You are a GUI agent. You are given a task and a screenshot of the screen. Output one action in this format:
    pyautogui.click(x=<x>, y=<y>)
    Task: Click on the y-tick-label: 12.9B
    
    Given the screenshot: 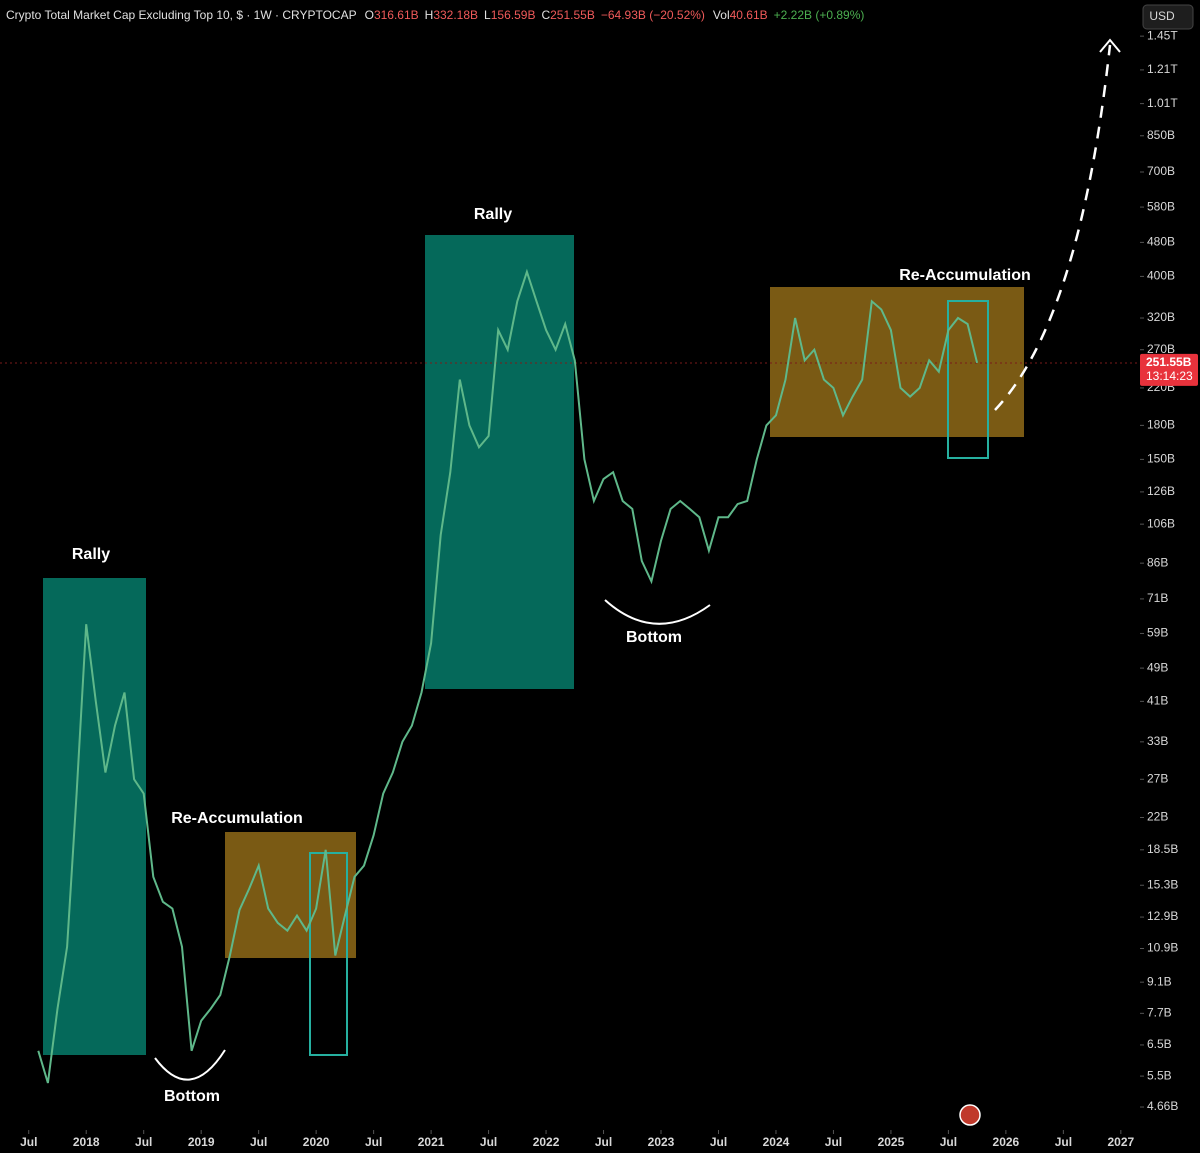 What is the action you would take?
    pyautogui.click(x=1162, y=916)
    